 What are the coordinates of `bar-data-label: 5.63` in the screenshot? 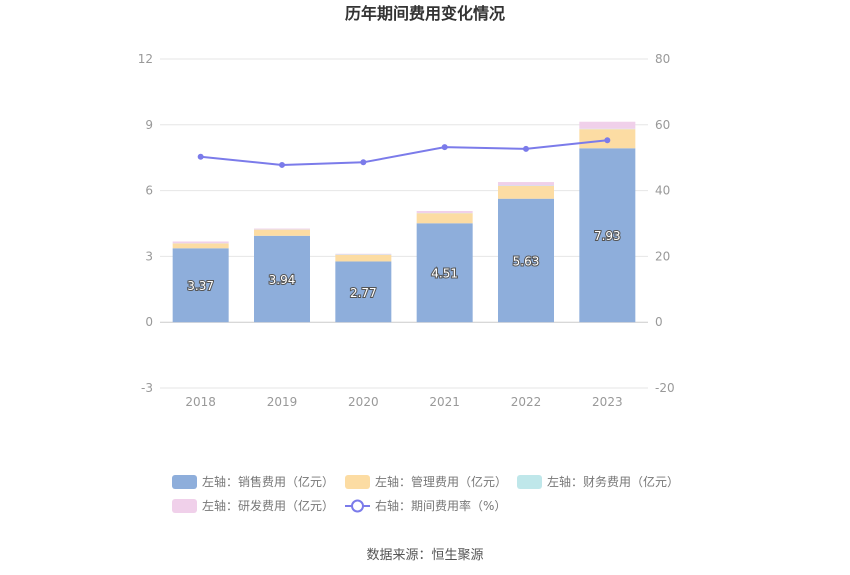 It's located at (526, 261).